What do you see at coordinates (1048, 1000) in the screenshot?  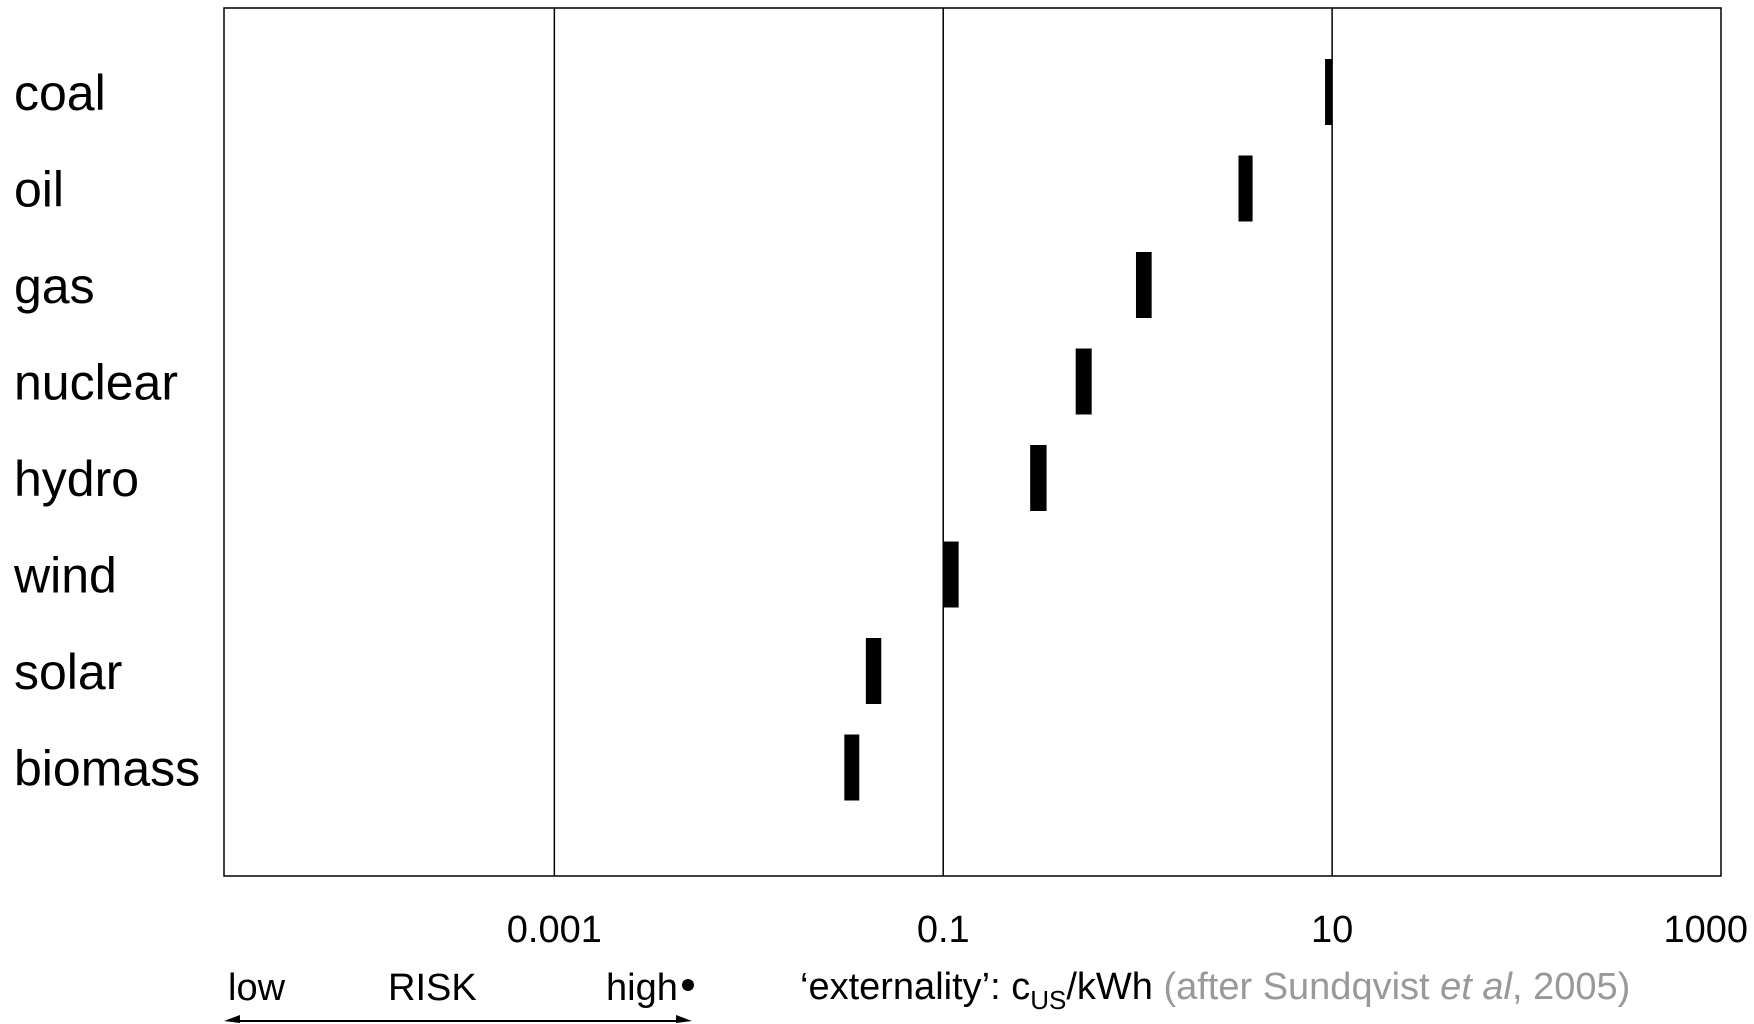 I see `caption-subscript: US` at bounding box center [1048, 1000].